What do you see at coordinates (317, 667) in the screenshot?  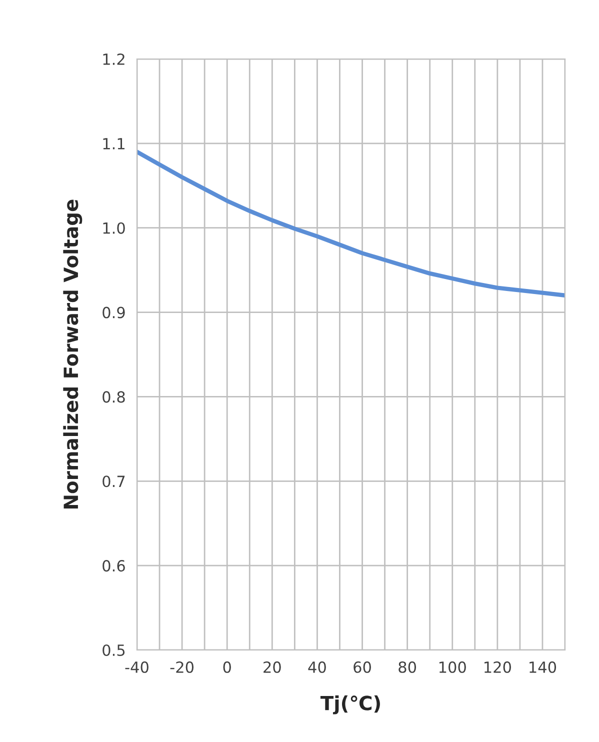 I see `x-tick-label: 40` at bounding box center [317, 667].